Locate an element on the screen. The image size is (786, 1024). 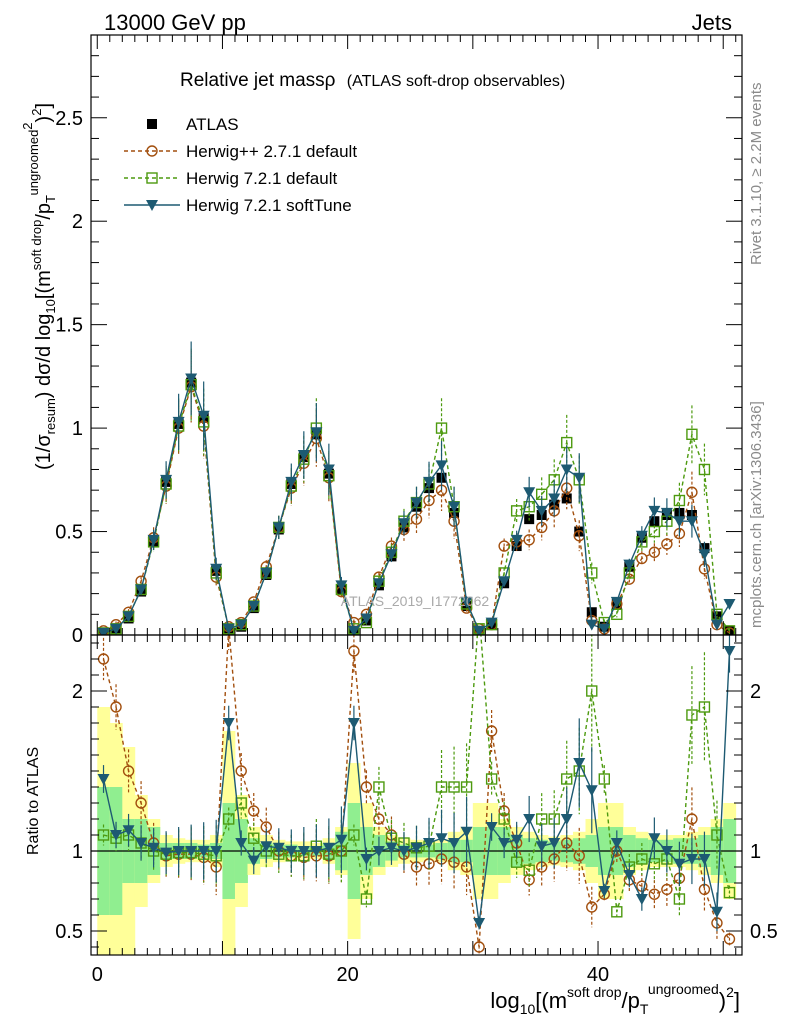
legend-label: Herwig++ 2.7.1 default is located at coordinates (271, 151).